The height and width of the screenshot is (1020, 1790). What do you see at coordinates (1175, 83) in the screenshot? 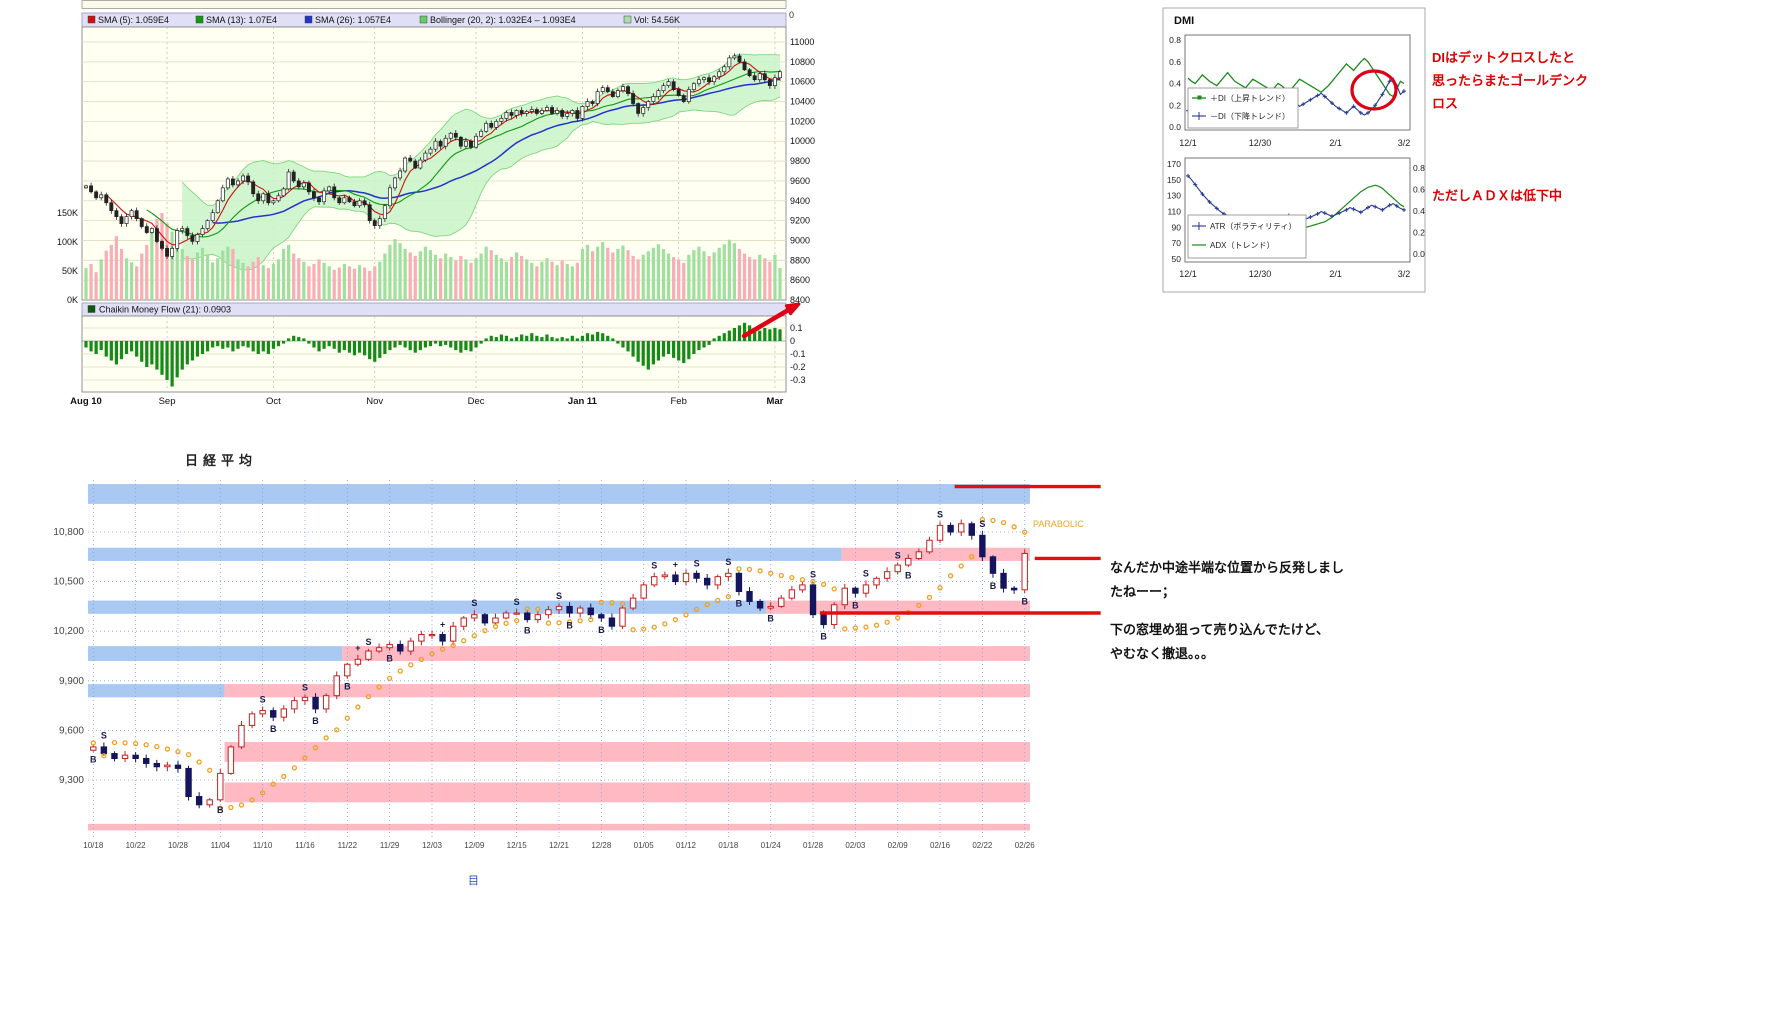
I see `di-axis-labels: 0.8 0.6 0.4 0.2 0.0` at bounding box center [1175, 83].